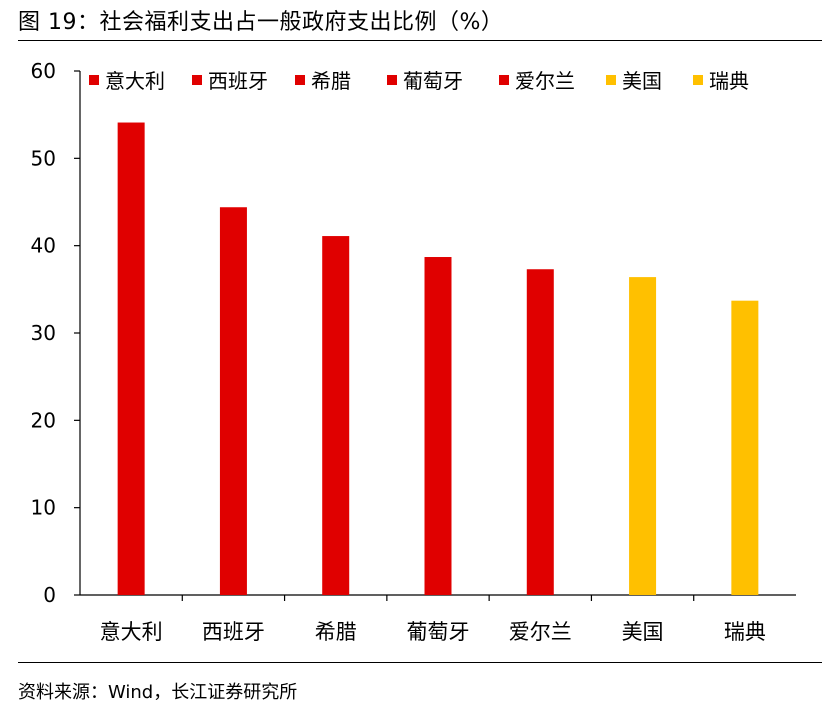 This screenshot has width=830, height=711. I want to click on y-tick-label: 10, so click(43, 508).